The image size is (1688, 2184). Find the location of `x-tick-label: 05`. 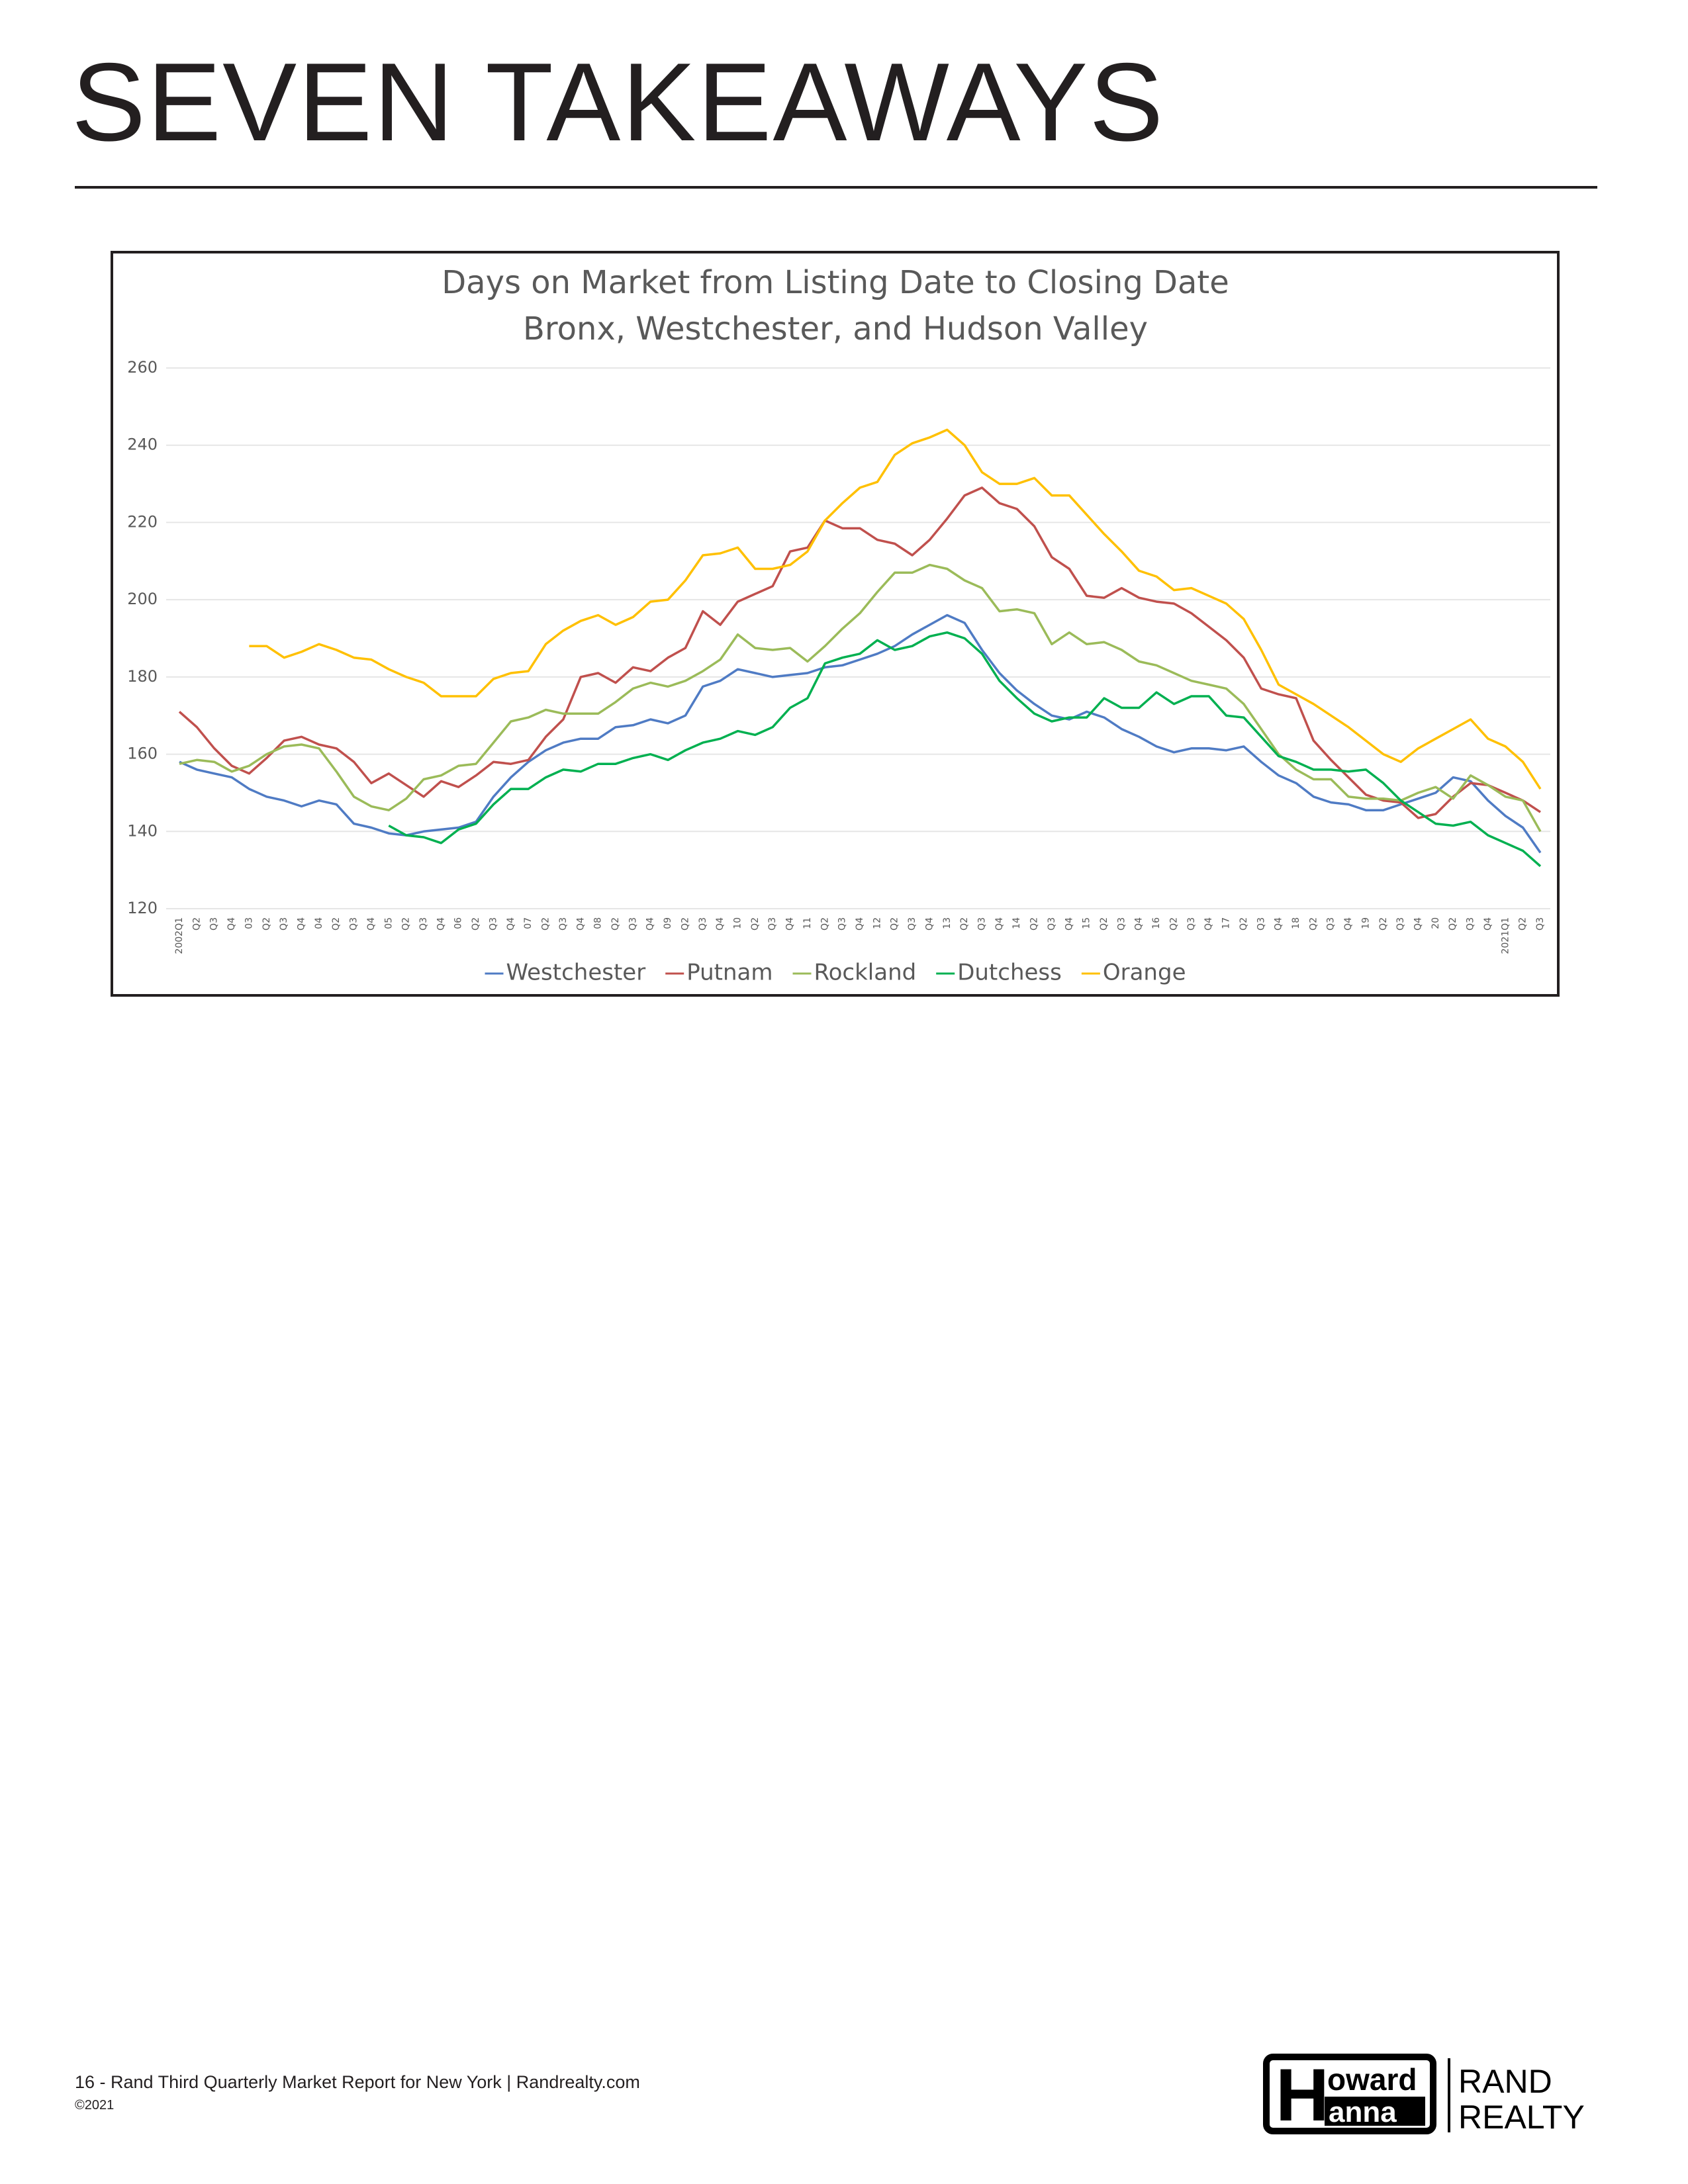

x-tick-label: 05 is located at coordinates (388, 923).